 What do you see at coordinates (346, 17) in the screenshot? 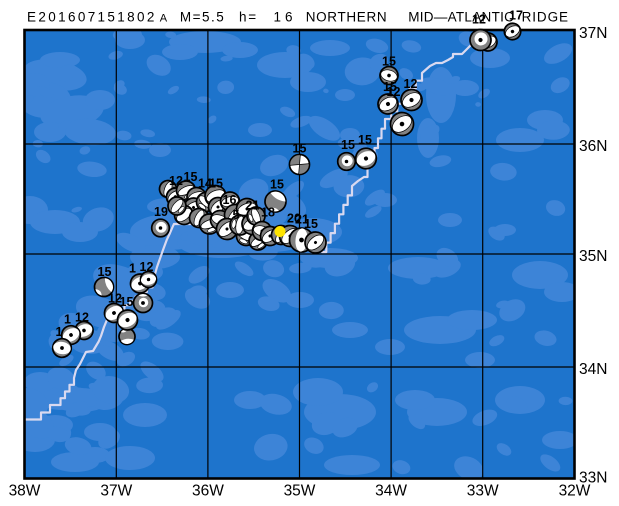
I see `svg-text: NORTHERN` at bounding box center [346, 17].